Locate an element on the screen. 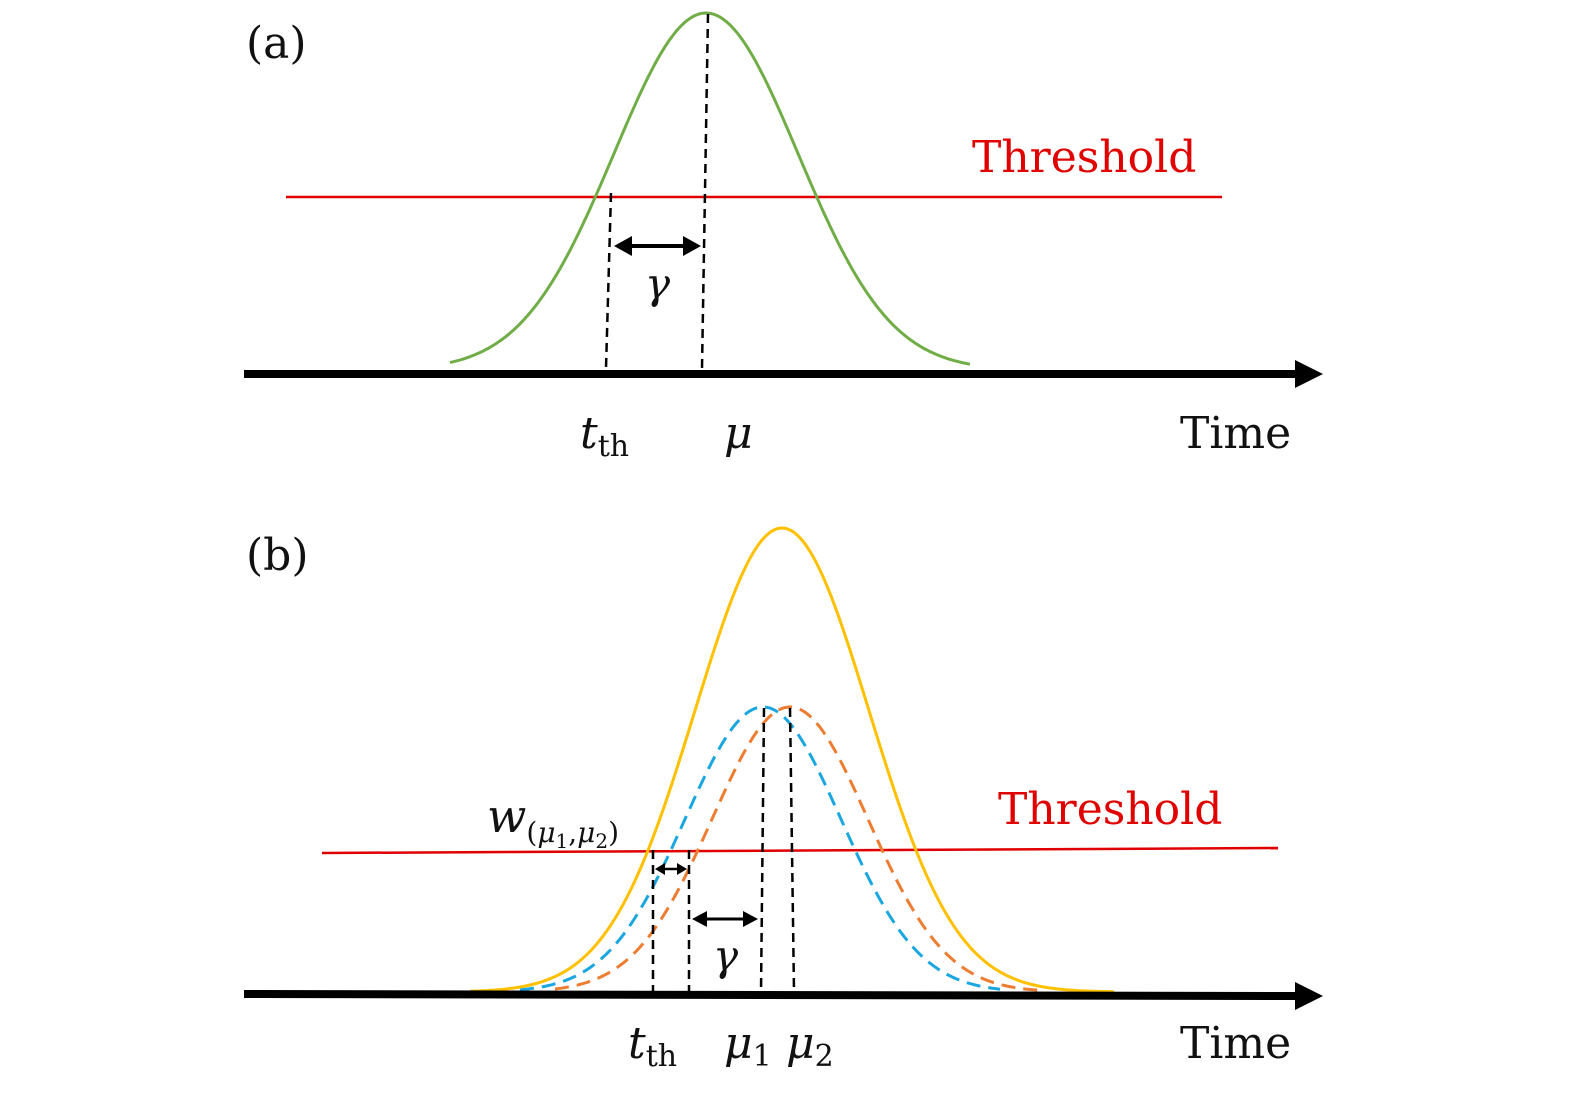 This screenshot has width=1575, height=1093. panel-a-label: (a) is located at coordinates (276, 43).